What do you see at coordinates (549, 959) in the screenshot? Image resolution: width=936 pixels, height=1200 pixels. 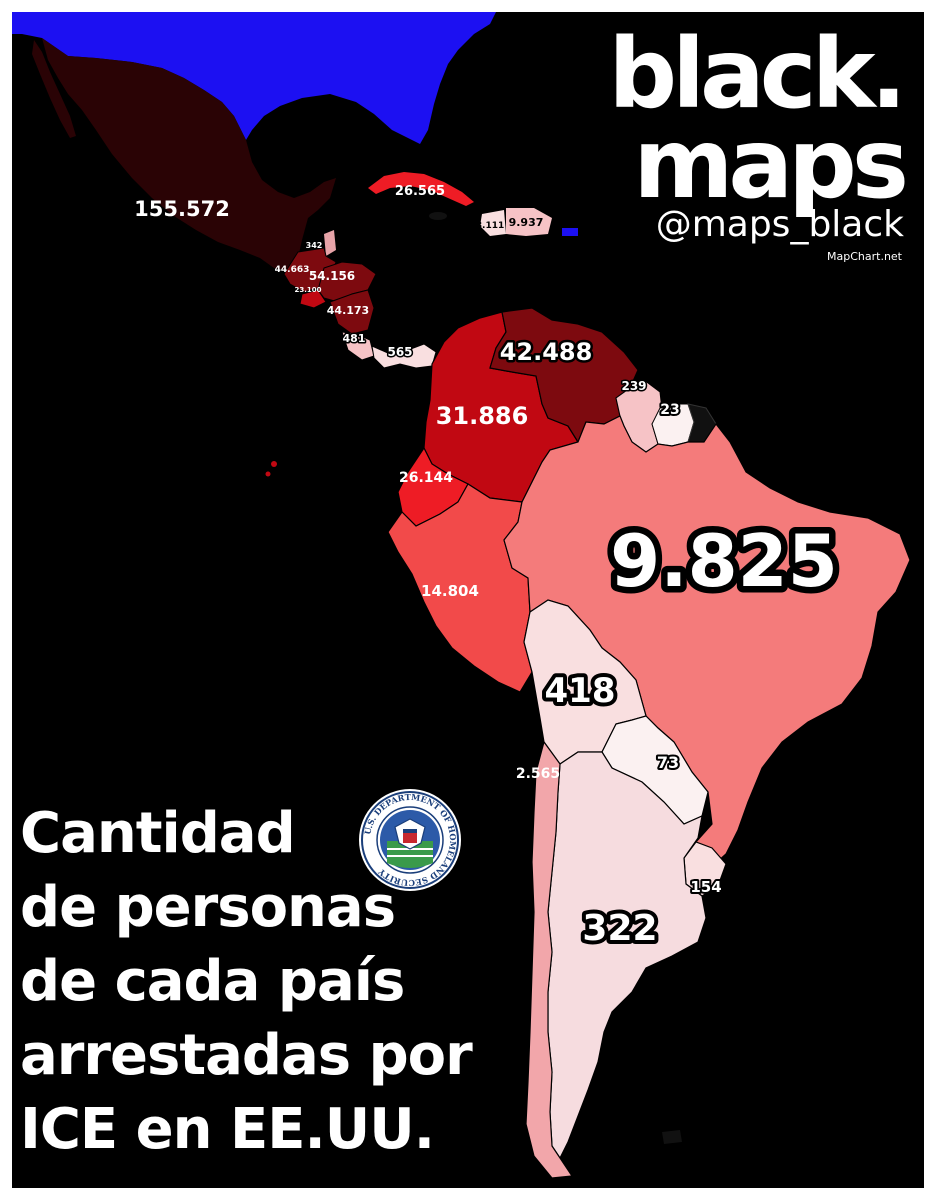 I see `map-region-chile` at bounding box center [549, 959].